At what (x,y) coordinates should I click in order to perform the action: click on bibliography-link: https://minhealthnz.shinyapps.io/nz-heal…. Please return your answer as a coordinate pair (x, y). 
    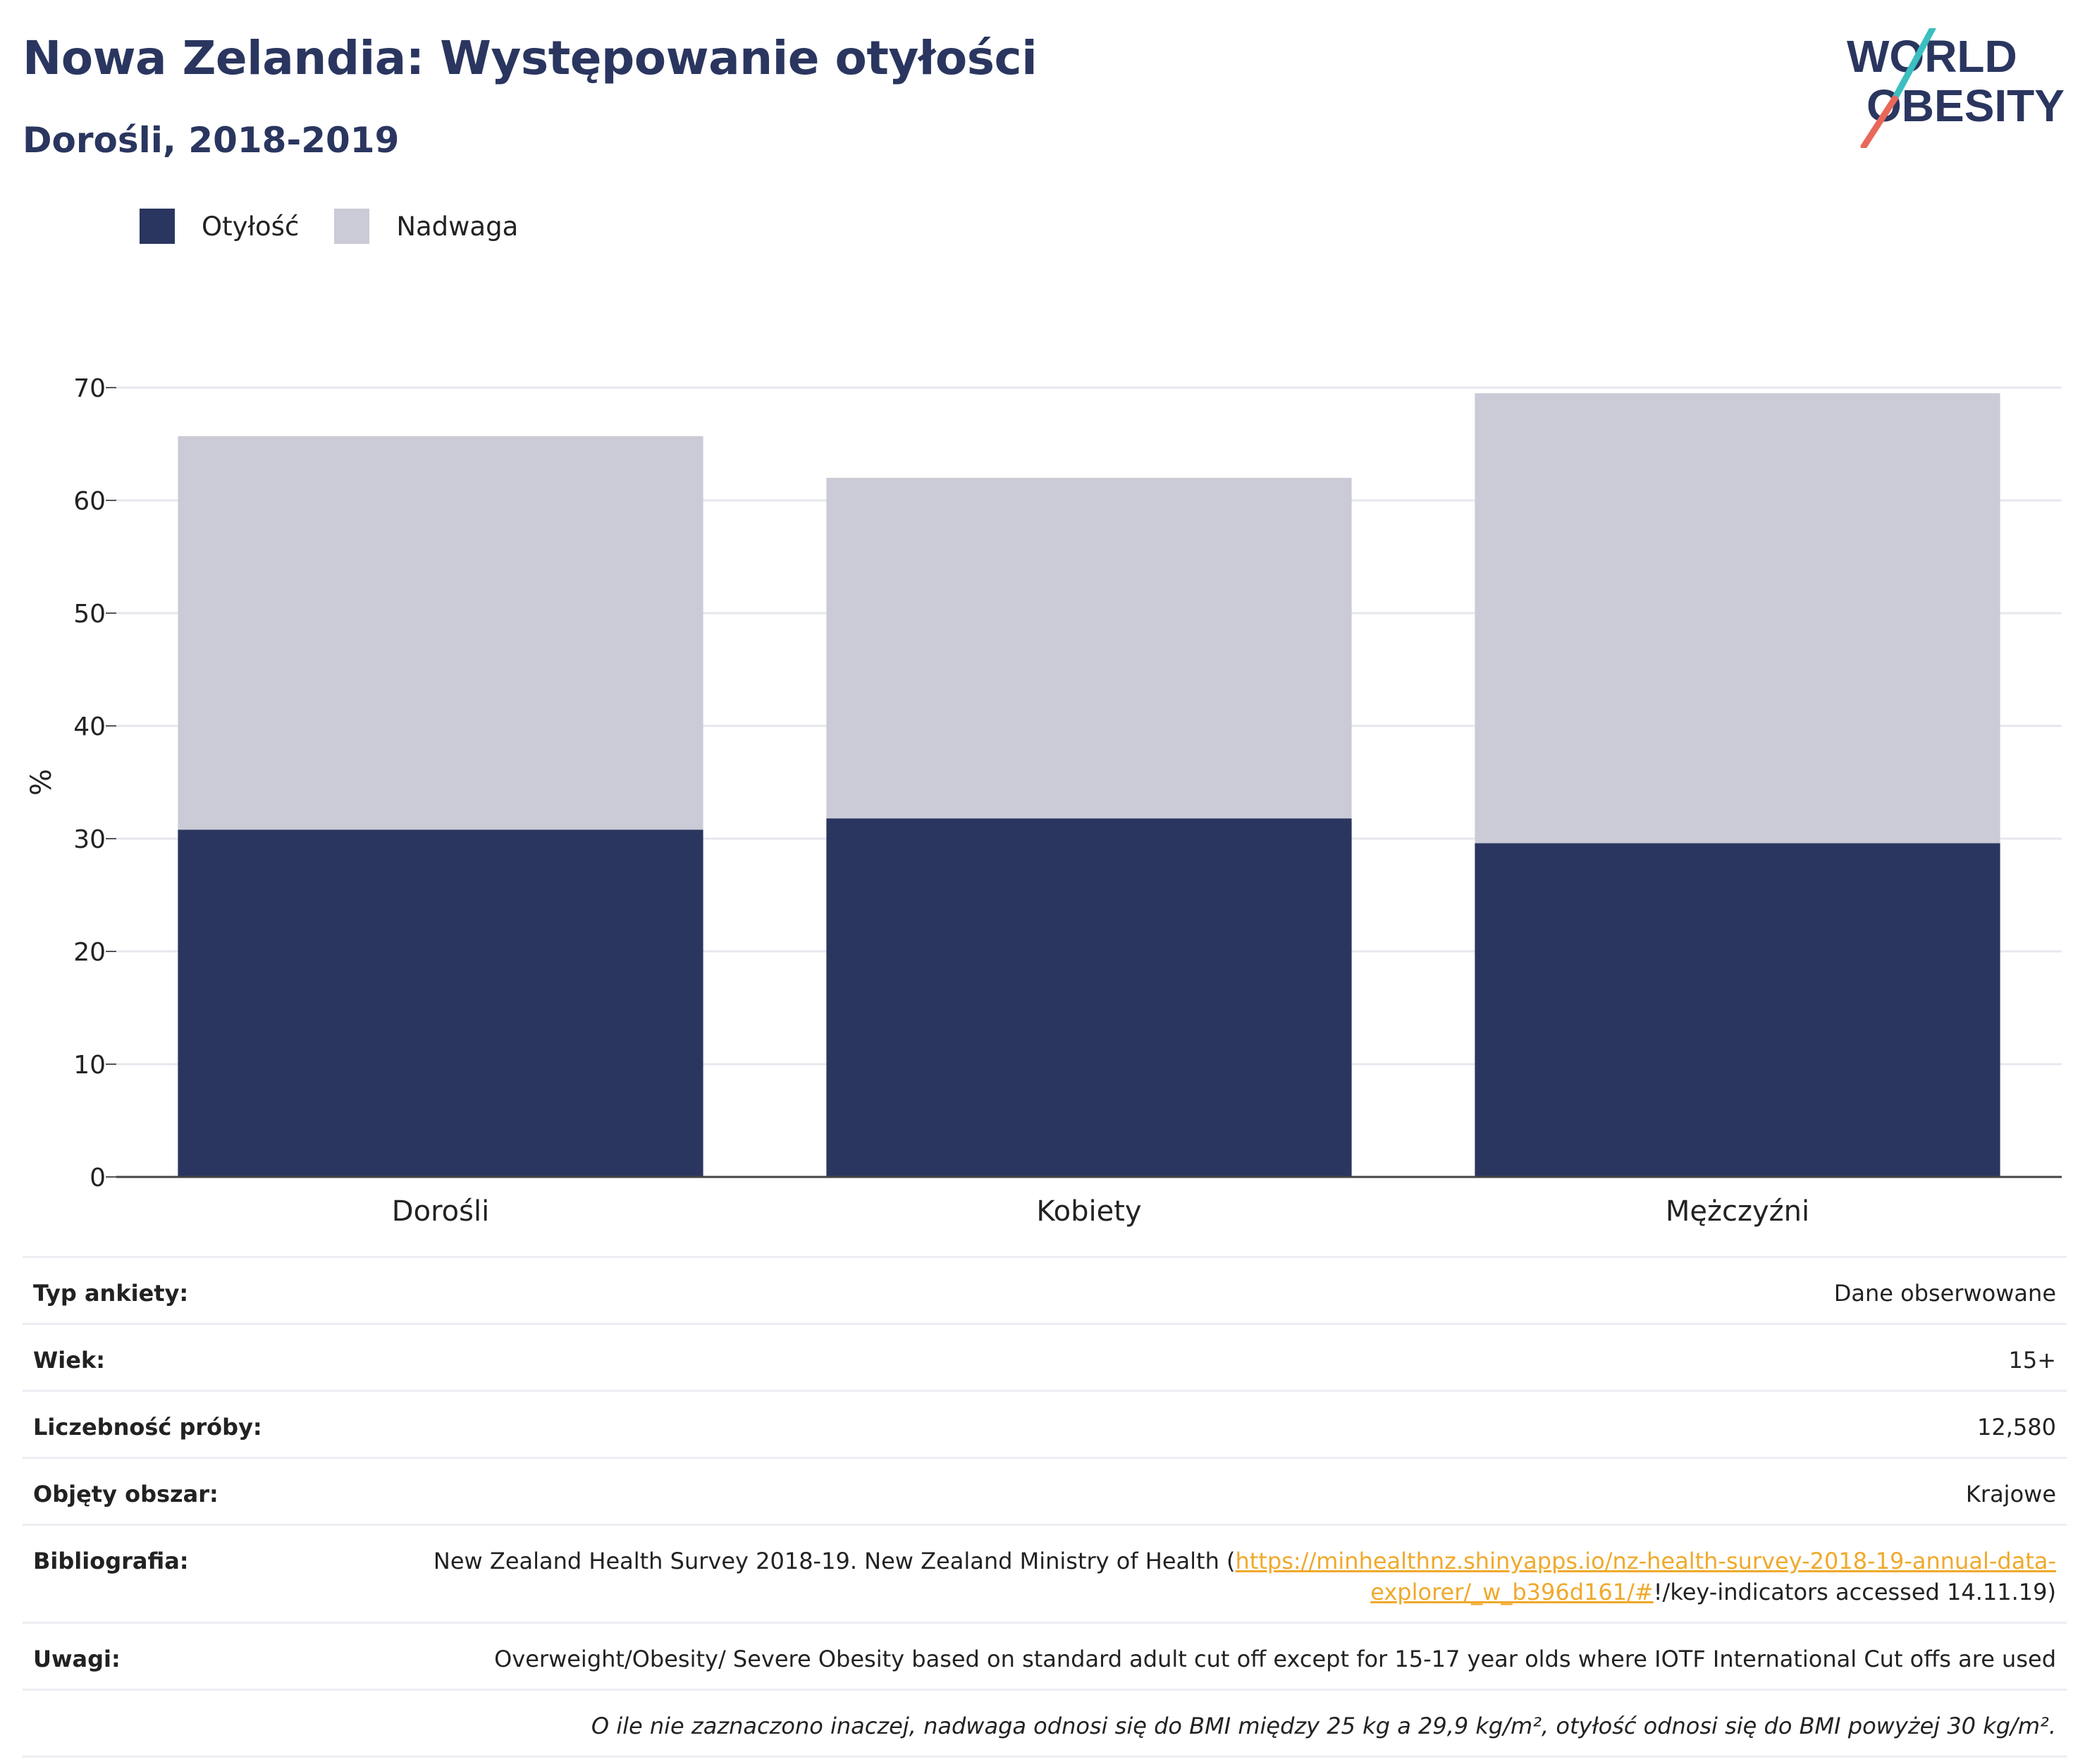
    Looking at the image, I should click on (1645, 1577).